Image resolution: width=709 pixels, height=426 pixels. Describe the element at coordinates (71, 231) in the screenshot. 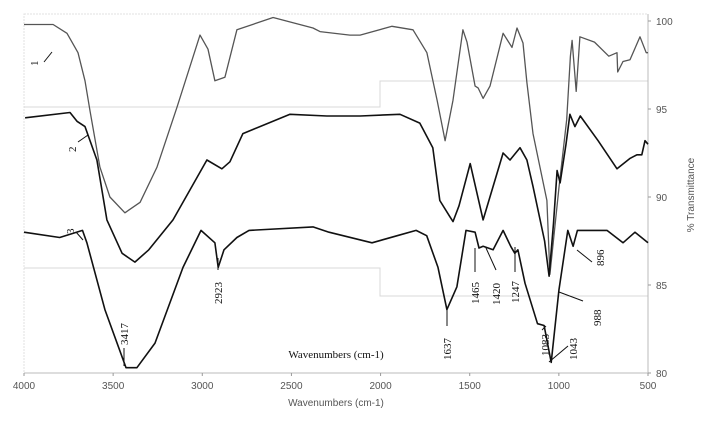

I see `curve-label-3: 3` at that location.